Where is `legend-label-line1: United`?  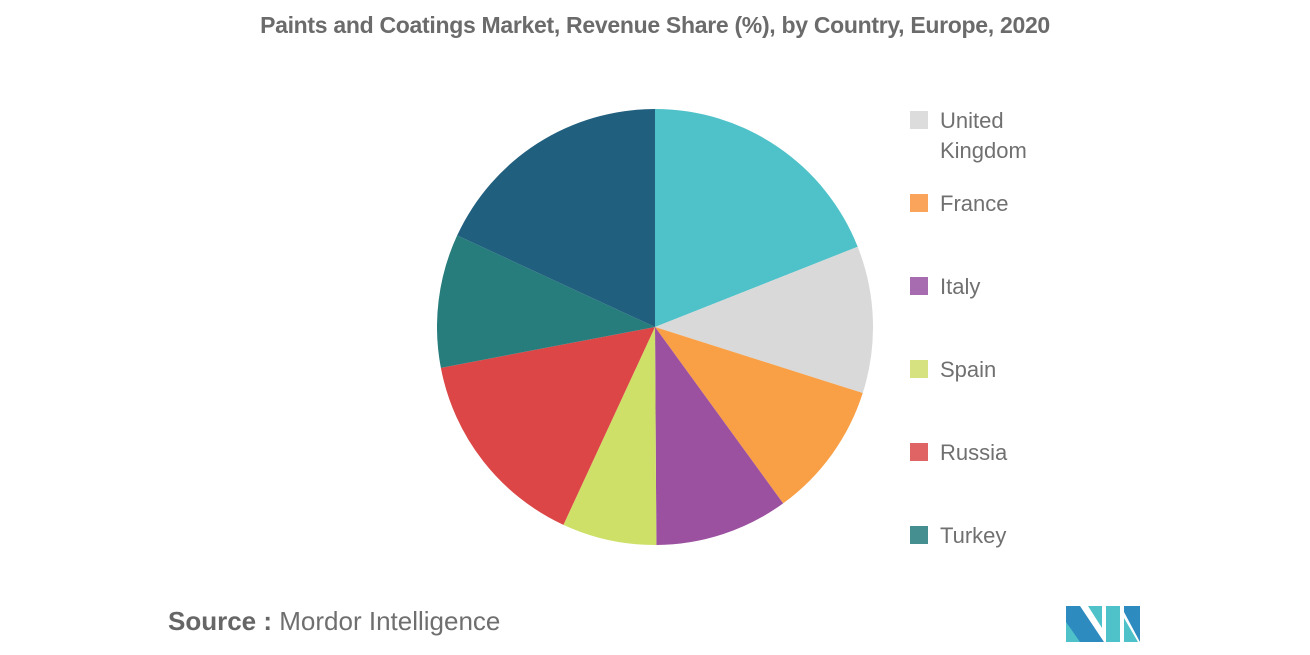
legend-label-line1: United is located at coordinates (972, 120).